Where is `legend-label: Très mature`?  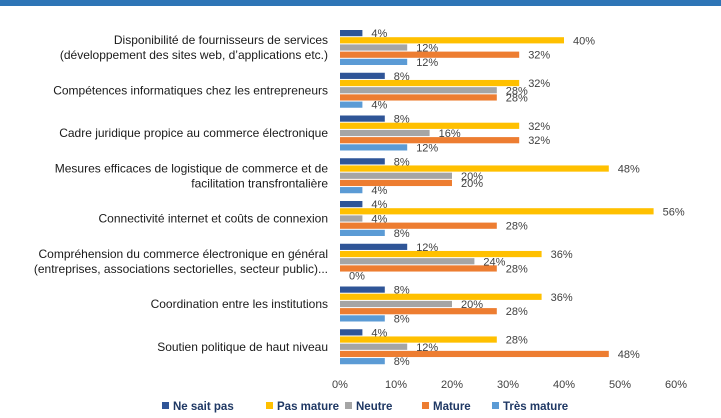
legend-label: Très mature is located at coordinates (535, 407).